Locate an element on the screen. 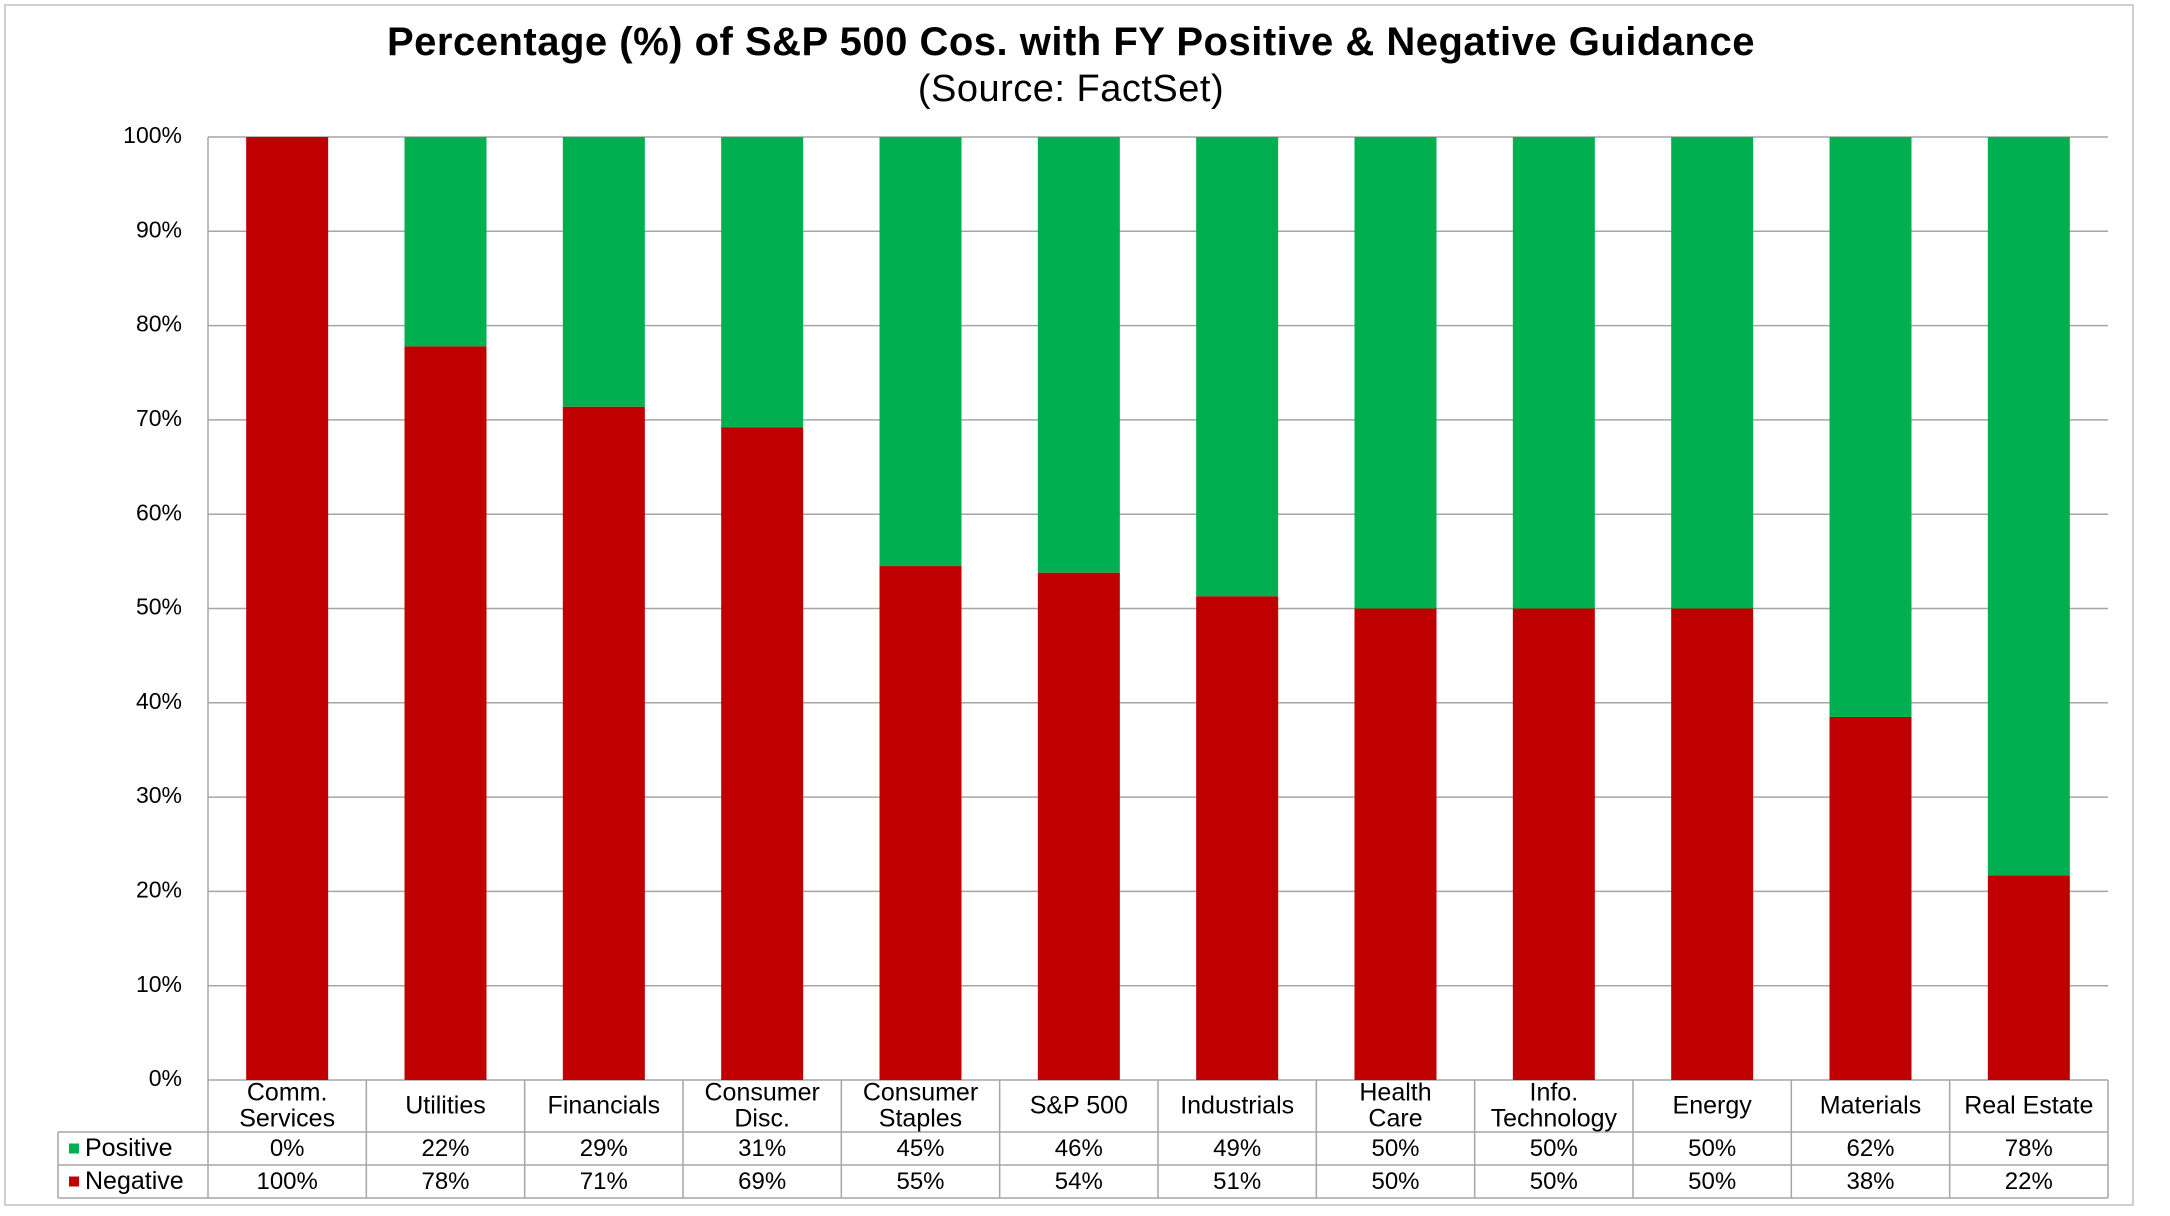  legend-label-positive: Positive is located at coordinates (129, 1148).